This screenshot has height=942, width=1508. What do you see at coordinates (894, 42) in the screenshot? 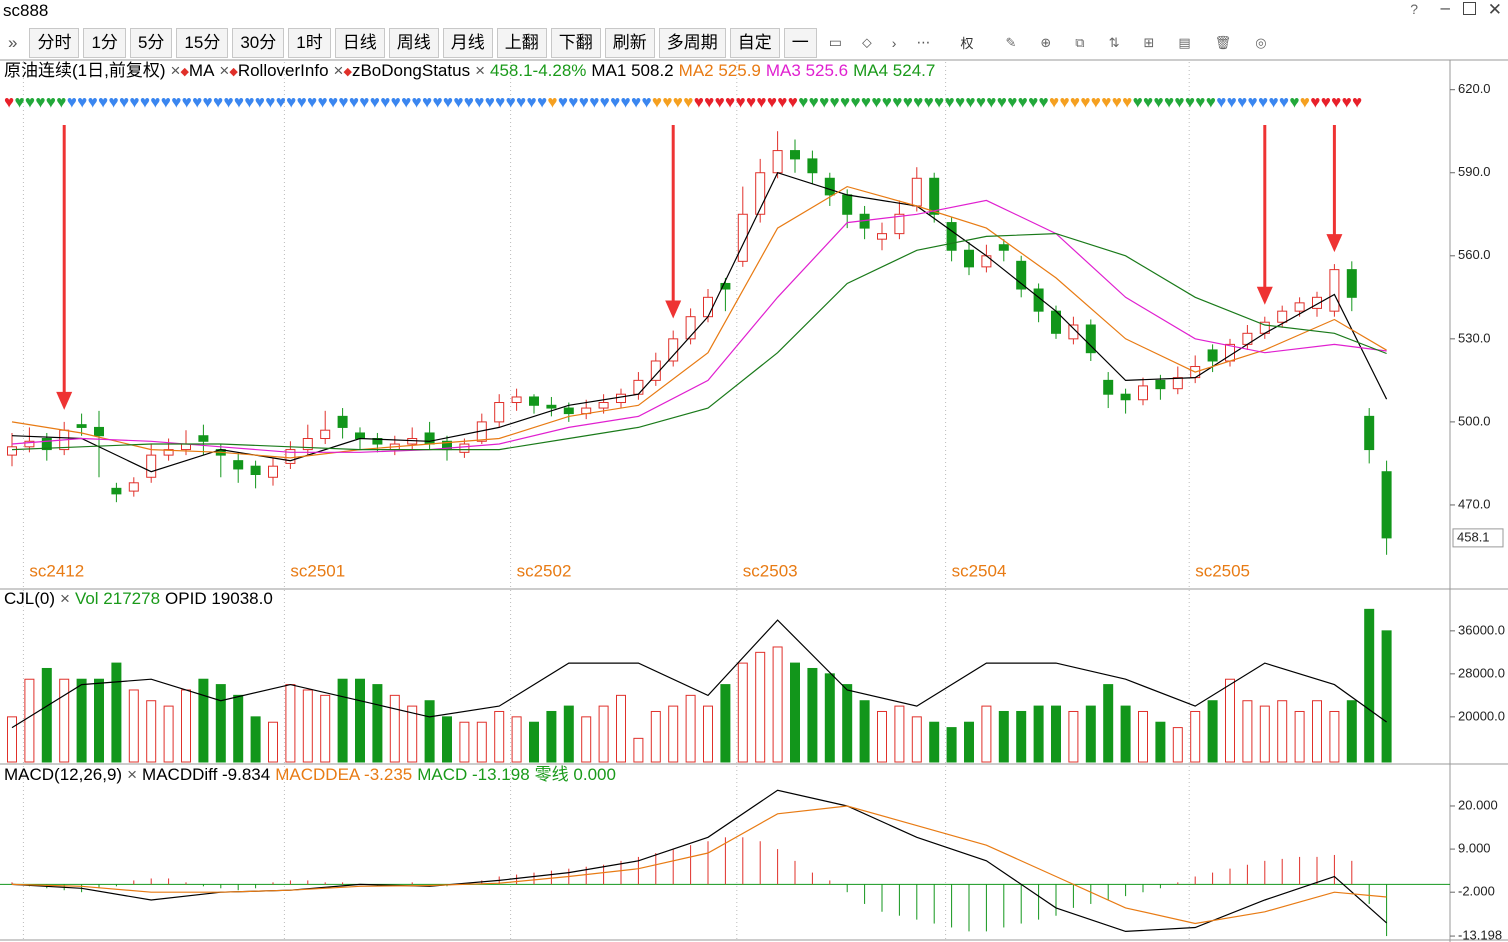
I see `toolbar-icon: ›` at bounding box center [894, 42].